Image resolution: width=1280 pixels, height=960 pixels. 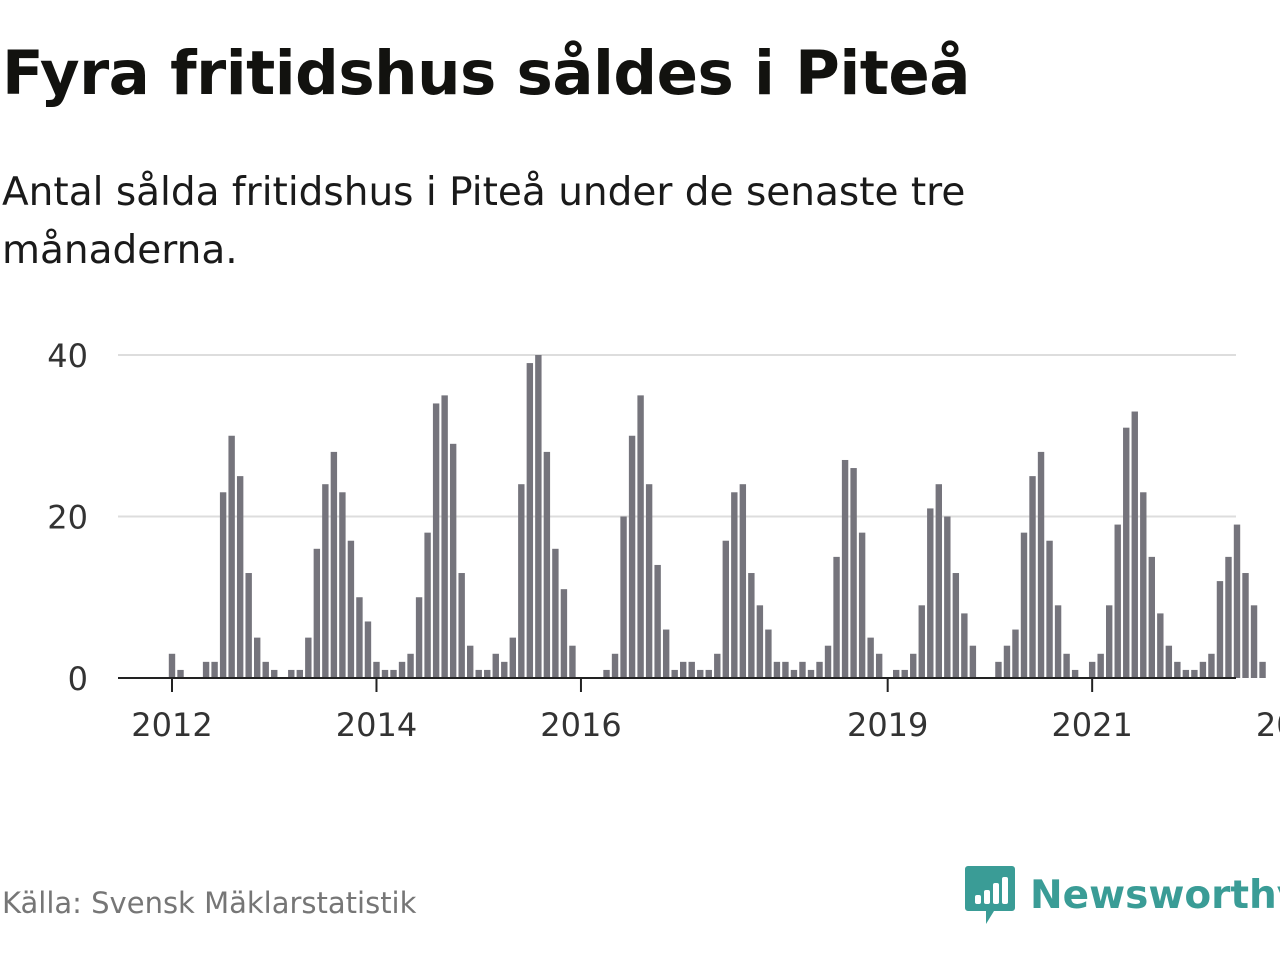 I want to click on x-tick-label: 2019, so click(x=887, y=725).